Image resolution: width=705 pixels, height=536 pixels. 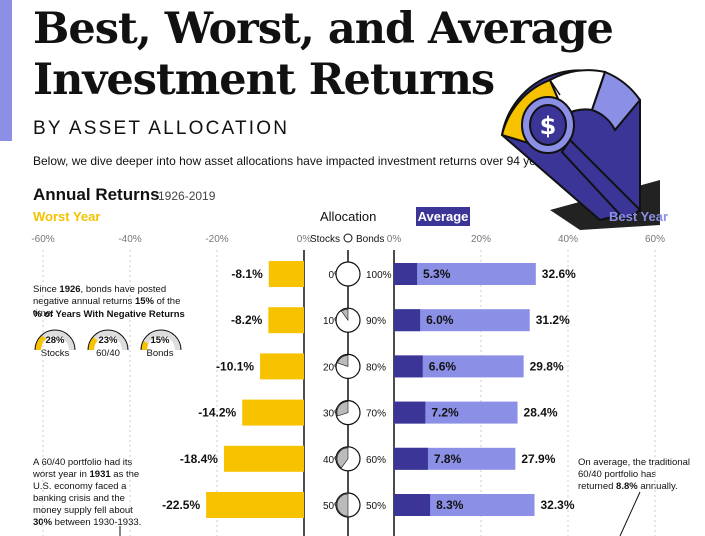 What do you see at coordinates (333, 367) in the screenshot?
I see `stocks-pct-label: 20%` at bounding box center [333, 367].